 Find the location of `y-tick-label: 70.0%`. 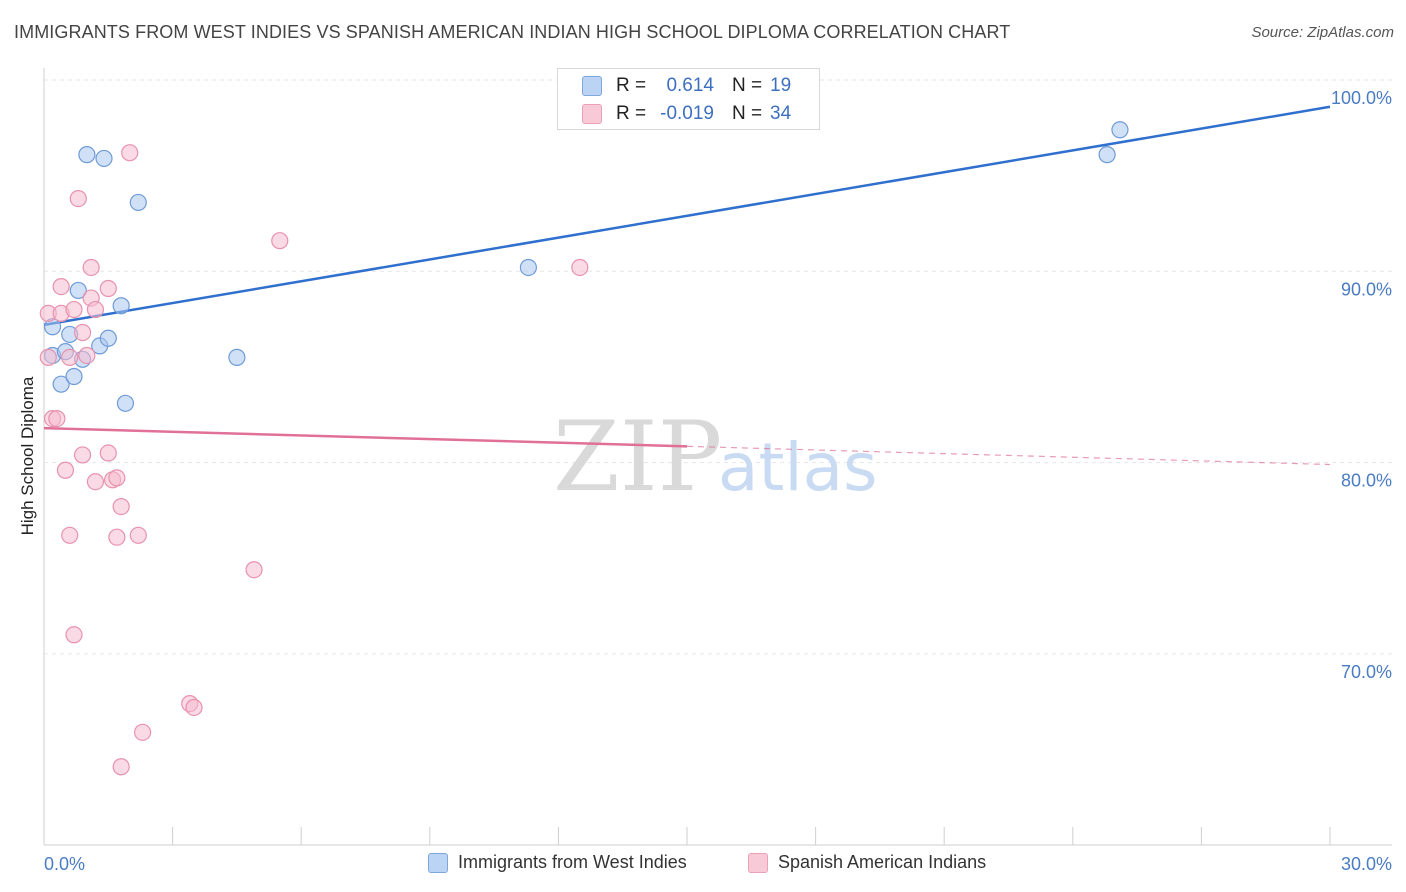

y-tick-label: 70.0% is located at coordinates (1366, 672).